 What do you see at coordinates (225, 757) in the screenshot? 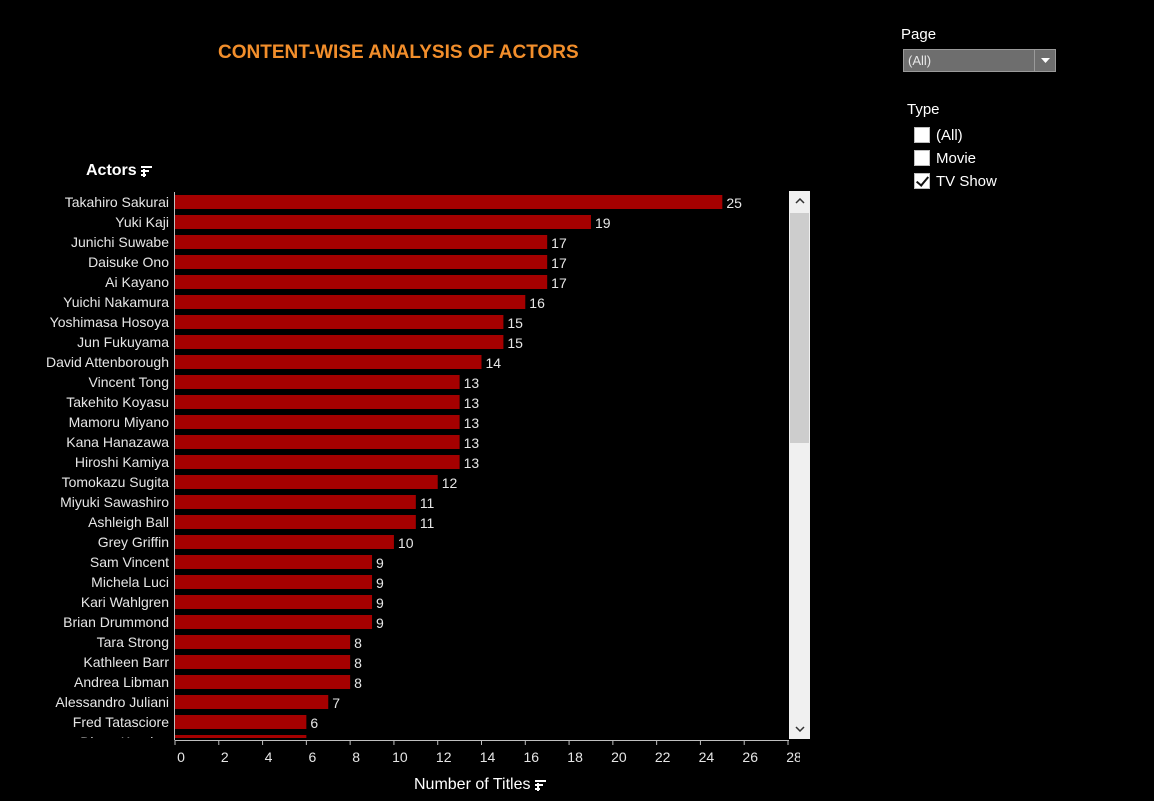
I see `x-tick-label: 2` at bounding box center [225, 757].